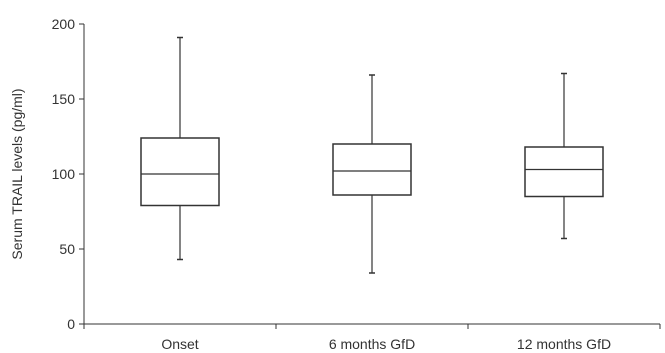  What do you see at coordinates (71, 324) in the screenshot?
I see `y-tick-label: 0` at bounding box center [71, 324].